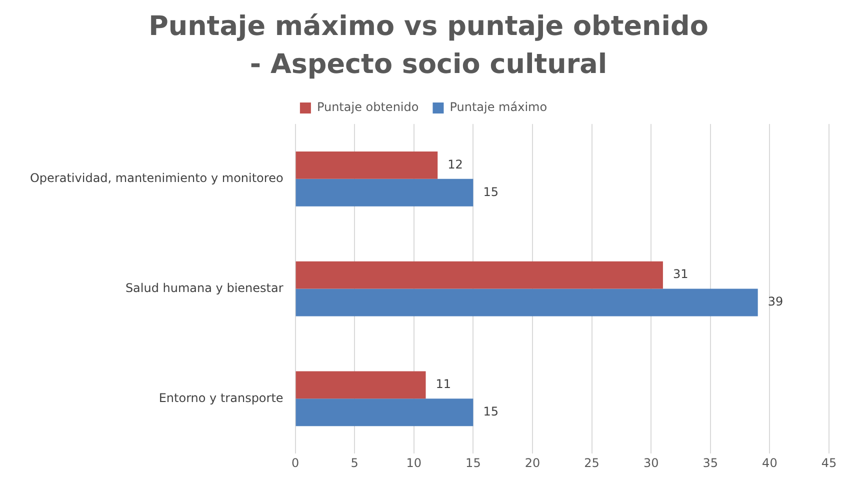  I want to click on data-label: 12, so click(455, 164).